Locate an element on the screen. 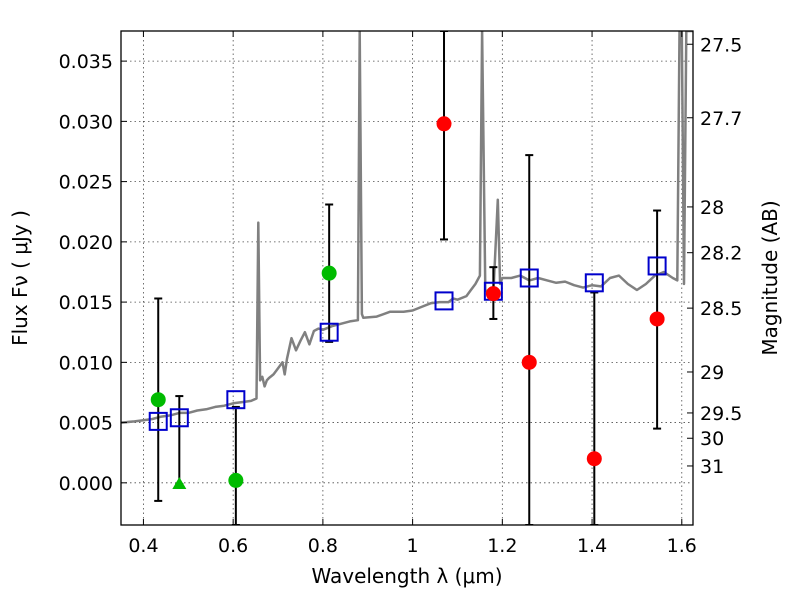  y-tick-label: 0.000 is located at coordinates (86, 484).